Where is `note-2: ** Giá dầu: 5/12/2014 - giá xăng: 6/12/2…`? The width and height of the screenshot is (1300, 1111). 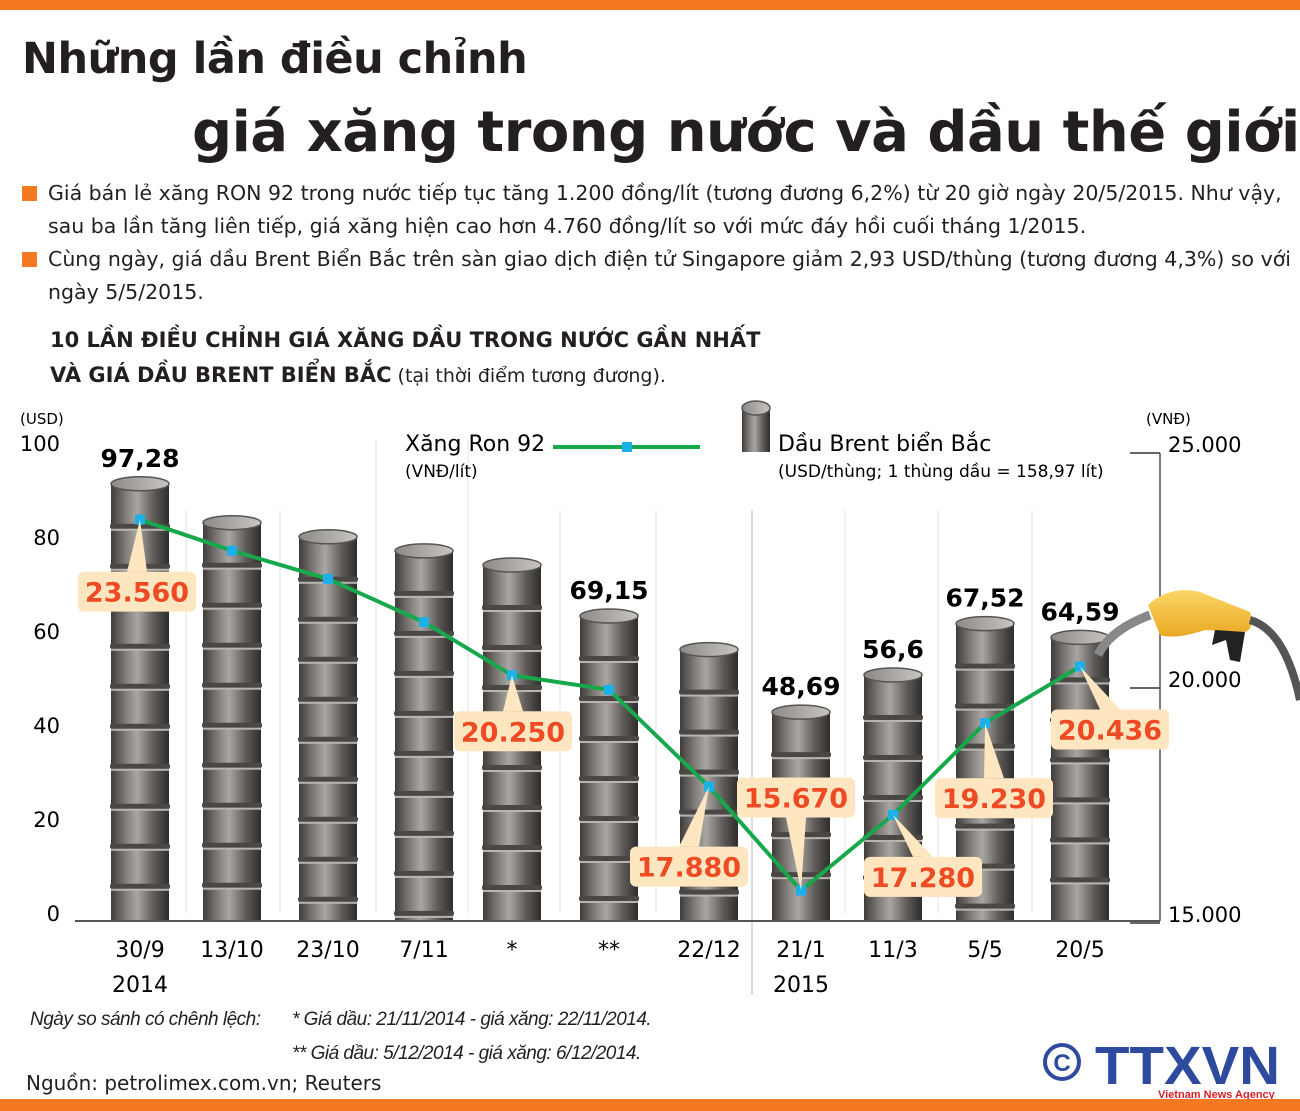
note-2: ** Giá dầu: 5/12/2014 - giá xăng: 6/12/2… is located at coordinates (466, 1053).